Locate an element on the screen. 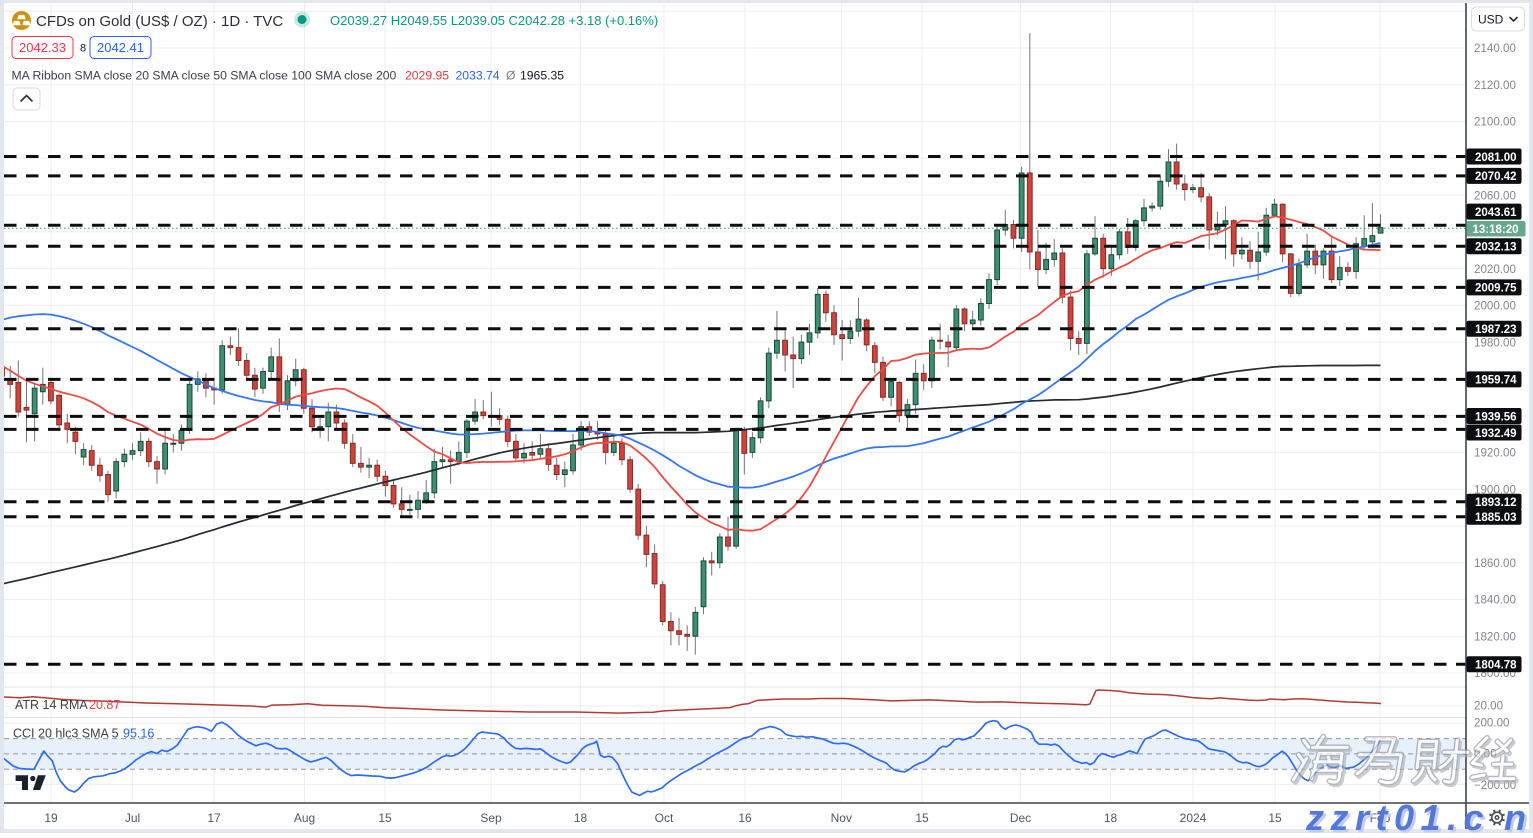 The width and height of the screenshot is (1533, 838). svg-text: 2070.42 is located at coordinates (1496, 177).